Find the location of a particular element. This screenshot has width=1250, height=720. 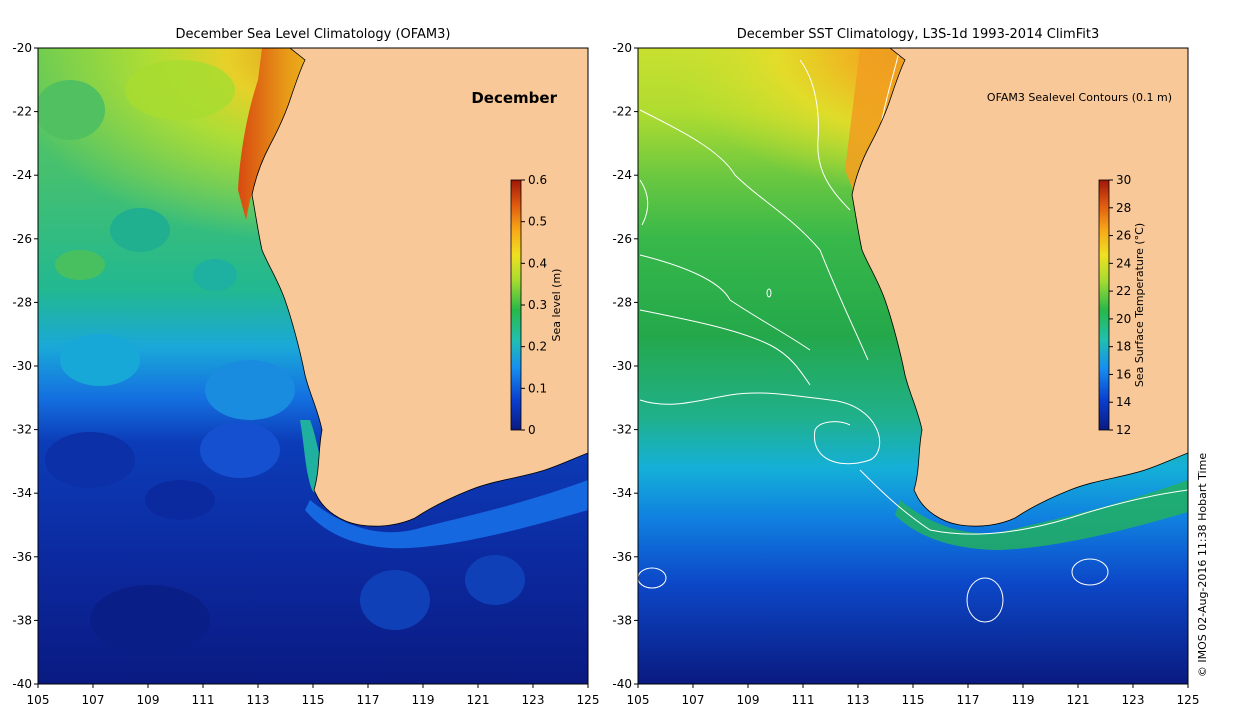

left-map-title: December Sea Level Climatology (OFAM3) is located at coordinates (312, 34).